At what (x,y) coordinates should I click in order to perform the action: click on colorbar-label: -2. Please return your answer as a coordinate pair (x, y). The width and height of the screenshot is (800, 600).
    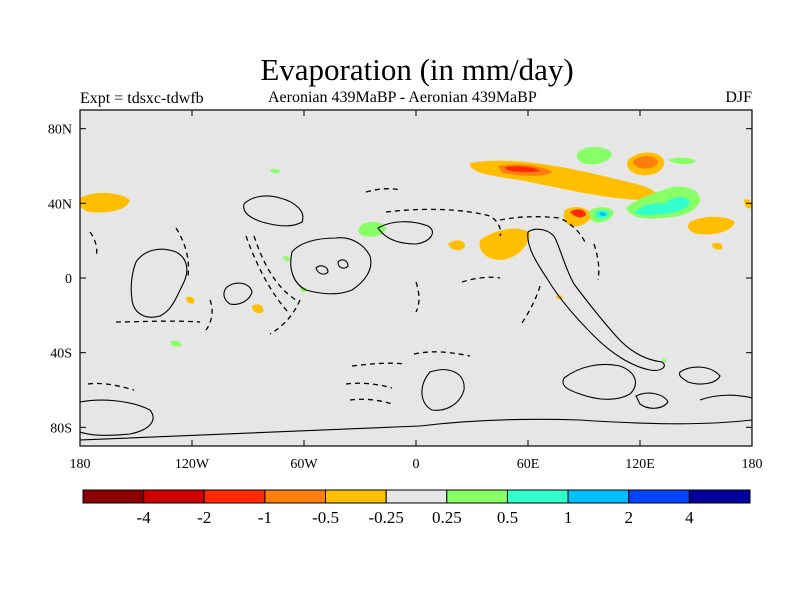
    Looking at the image, I should click on (204, 517).